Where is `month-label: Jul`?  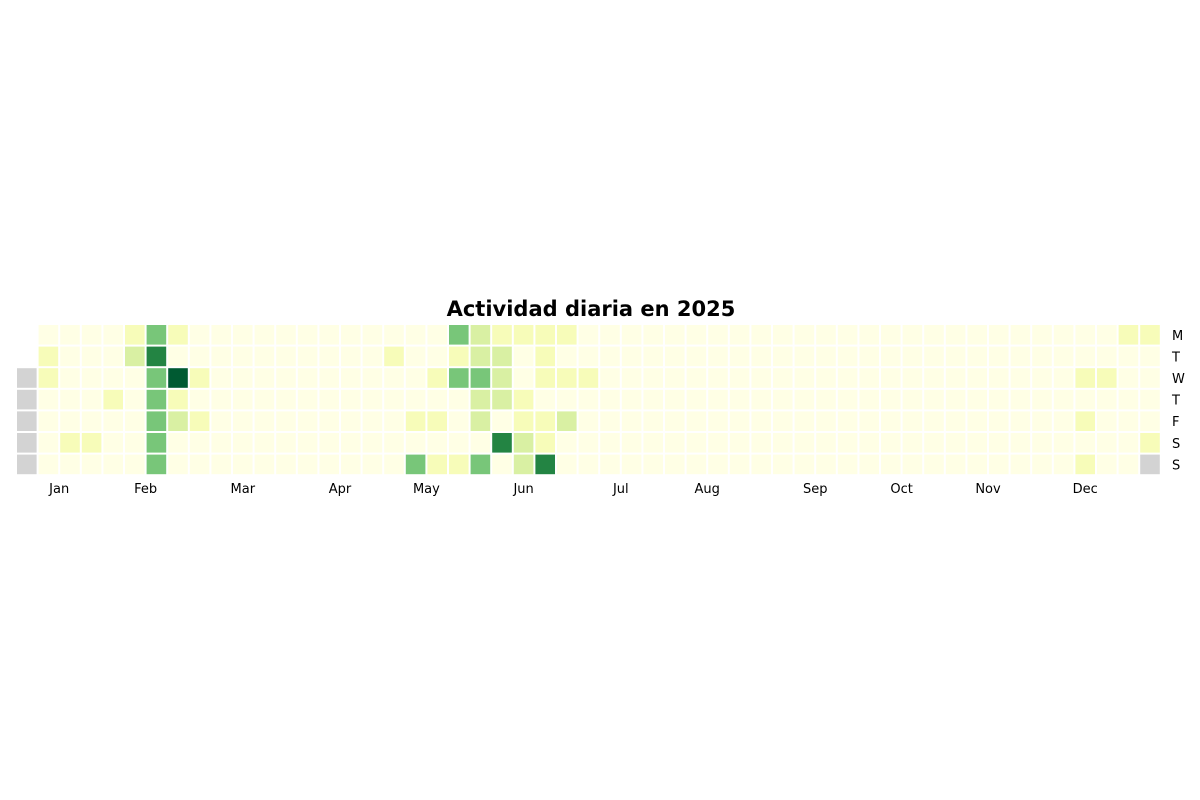 month-label: Jul is located at coordinates (620, 489).